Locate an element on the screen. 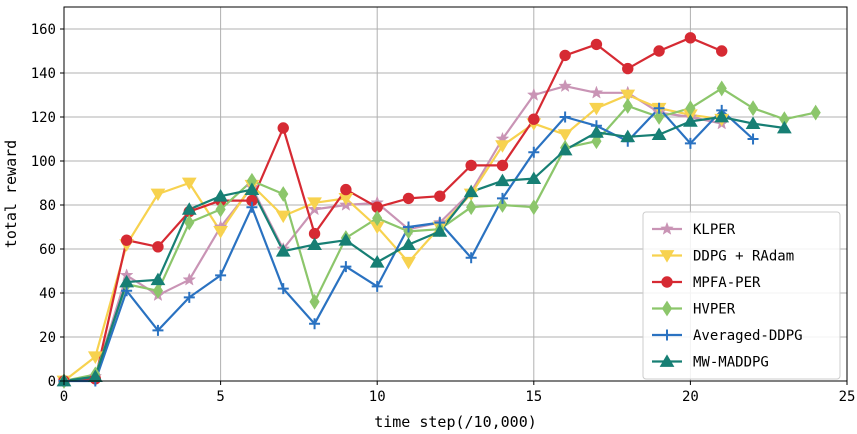 This screenshot has height=434, width=857. y-tick-label: 140 is located at coordinates (43, 74).